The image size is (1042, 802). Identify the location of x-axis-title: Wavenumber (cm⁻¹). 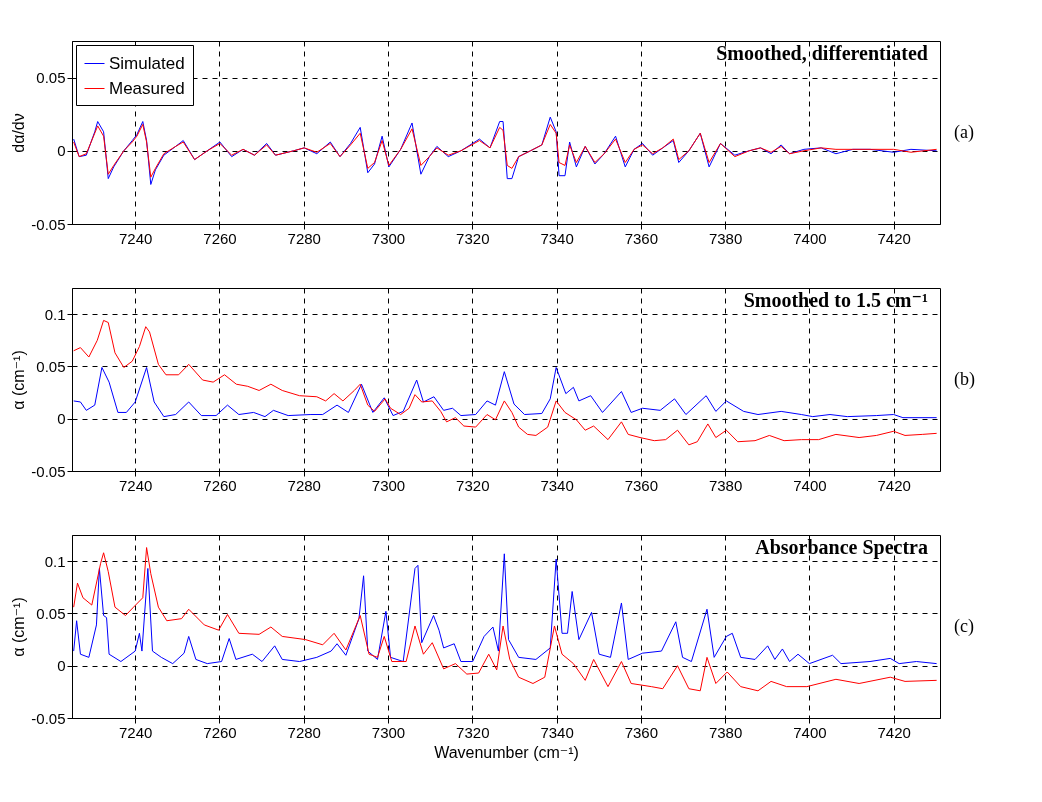
(506, 752).